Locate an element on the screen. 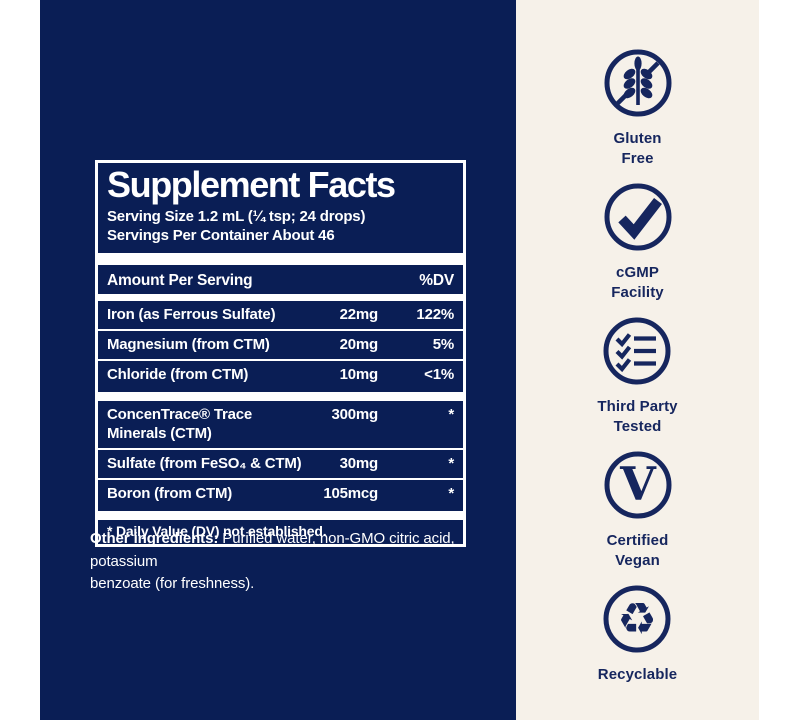 This screenshot has height=720, width=800. checklist-icon is located at coordinates (637, 351).